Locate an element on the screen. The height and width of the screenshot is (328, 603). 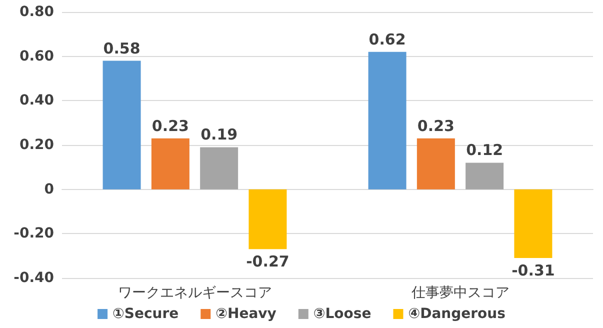
x-tick-label: ワークエネルギースコア is located at coordinates (195, 293).